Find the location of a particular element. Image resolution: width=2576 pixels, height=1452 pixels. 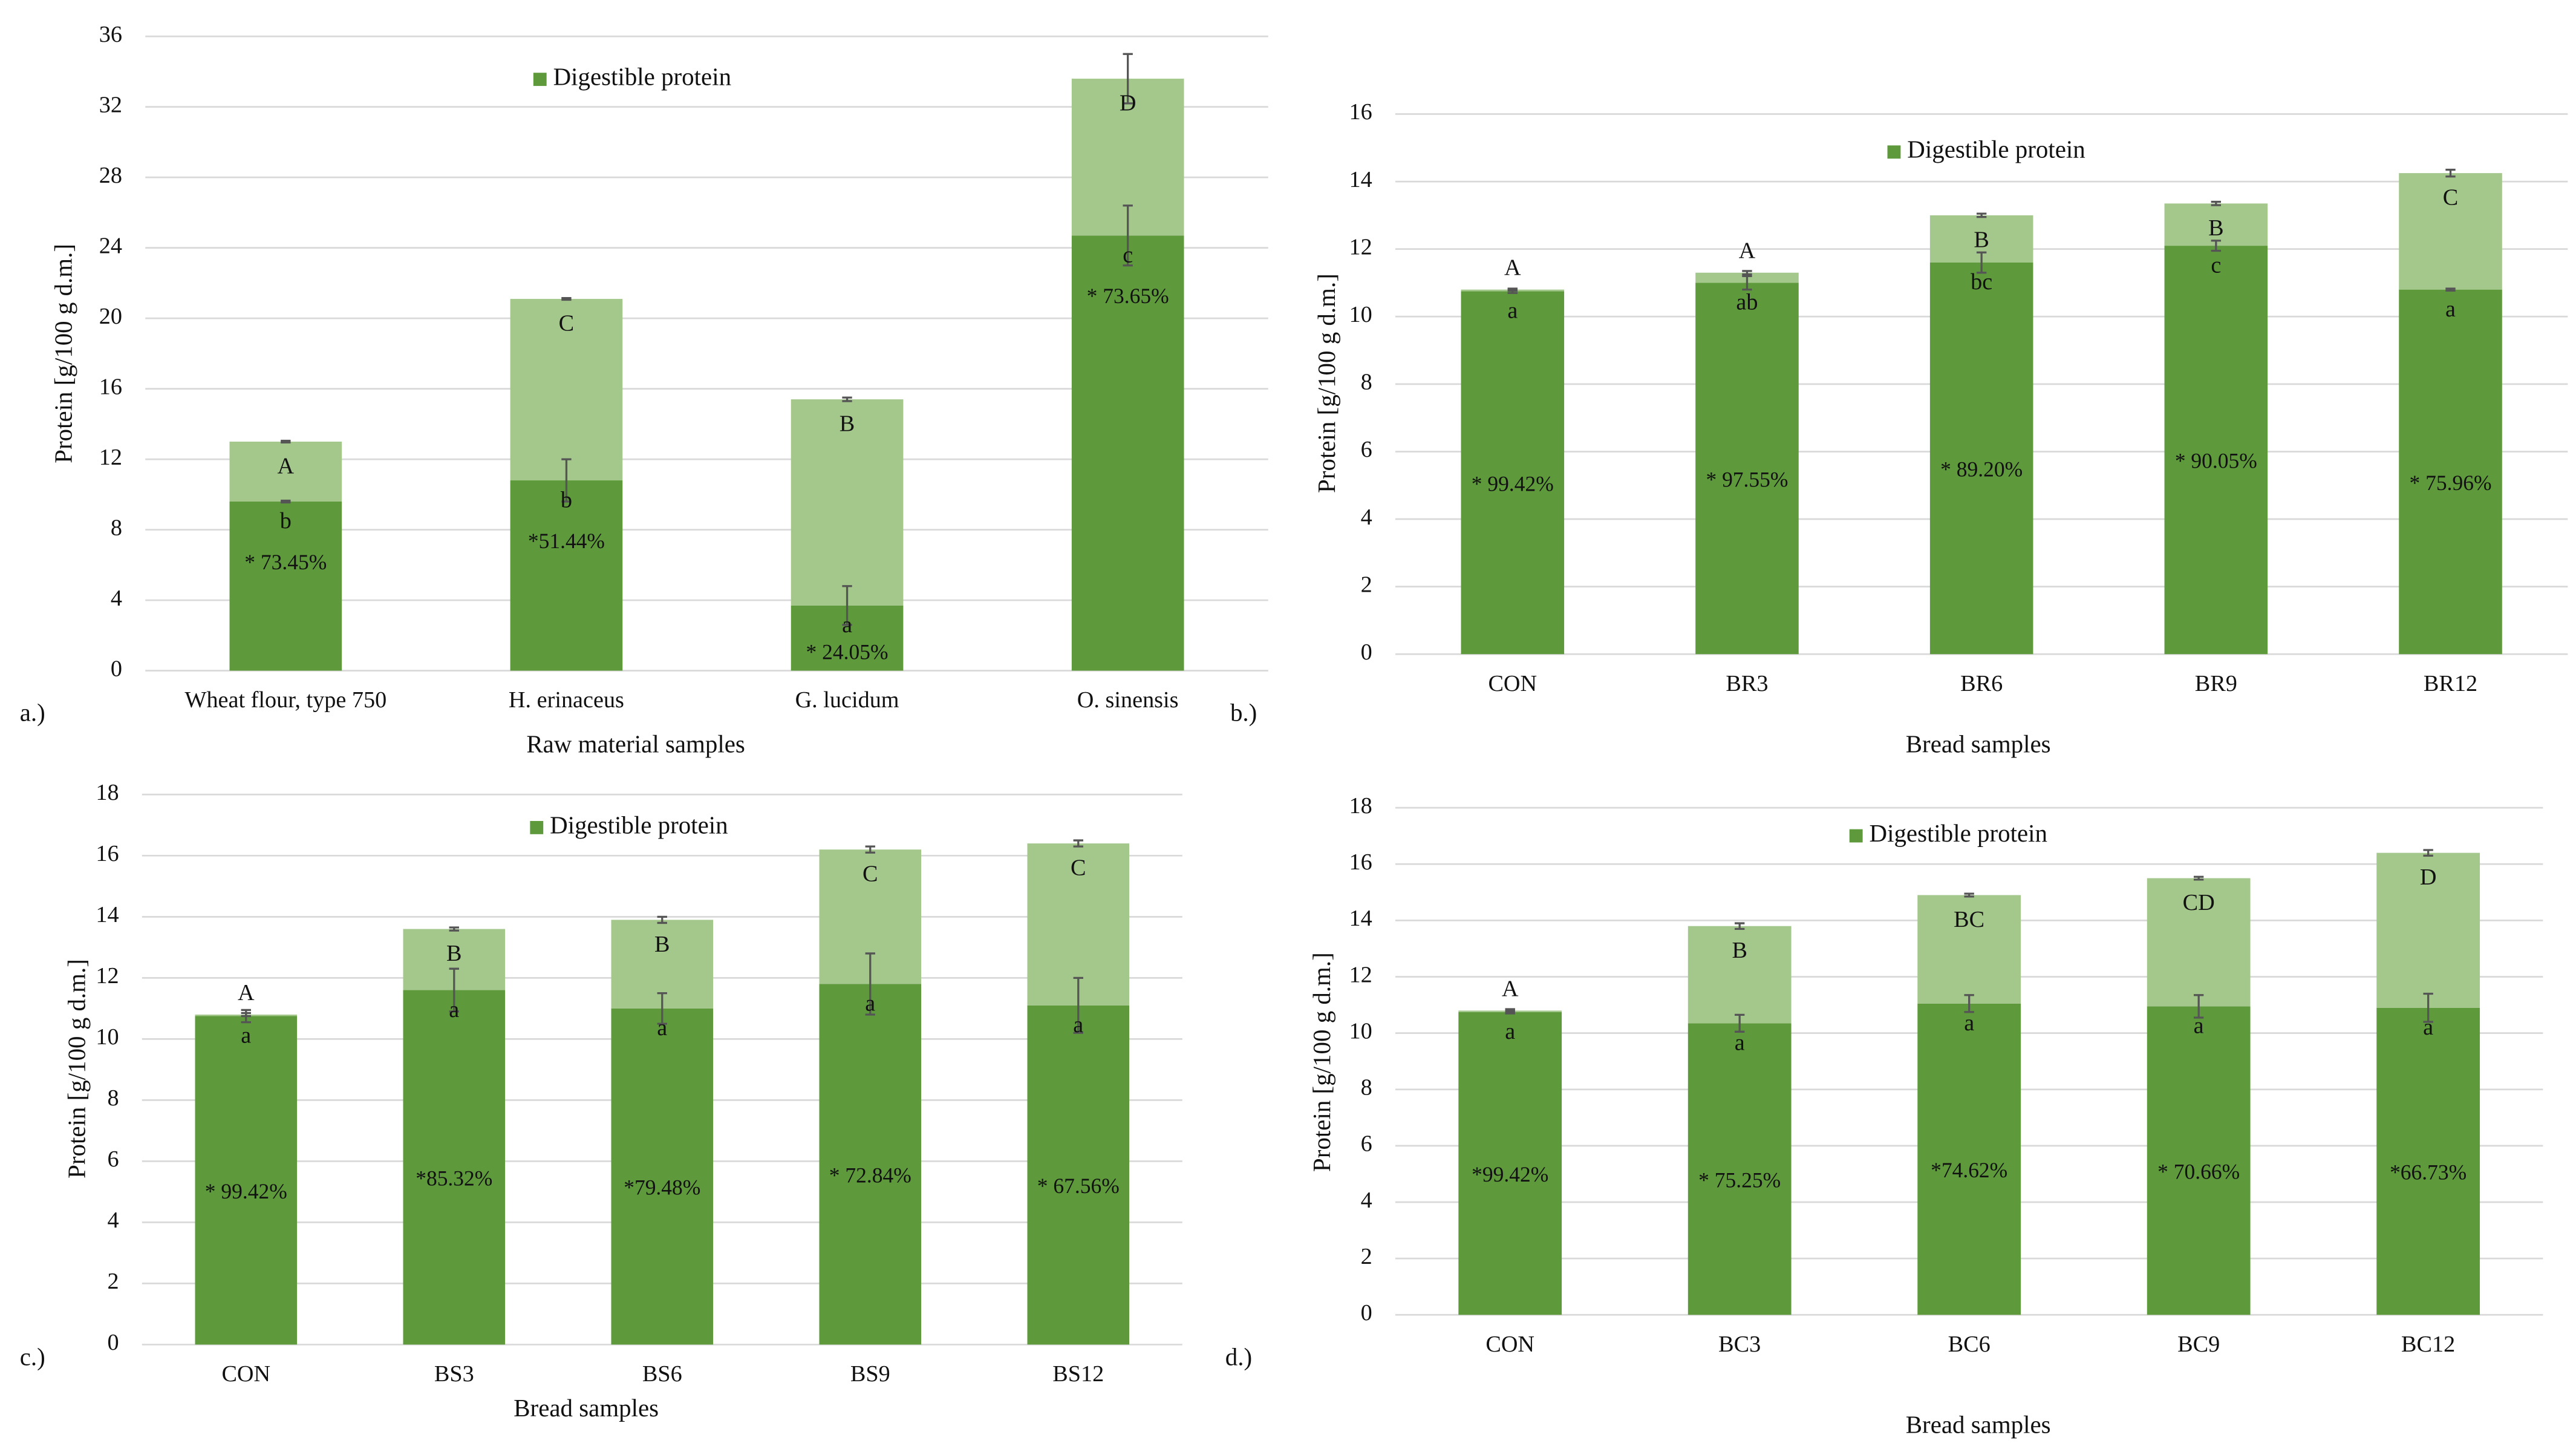

percent-label: * 67.56% is located at coordinates (1078, 1186).